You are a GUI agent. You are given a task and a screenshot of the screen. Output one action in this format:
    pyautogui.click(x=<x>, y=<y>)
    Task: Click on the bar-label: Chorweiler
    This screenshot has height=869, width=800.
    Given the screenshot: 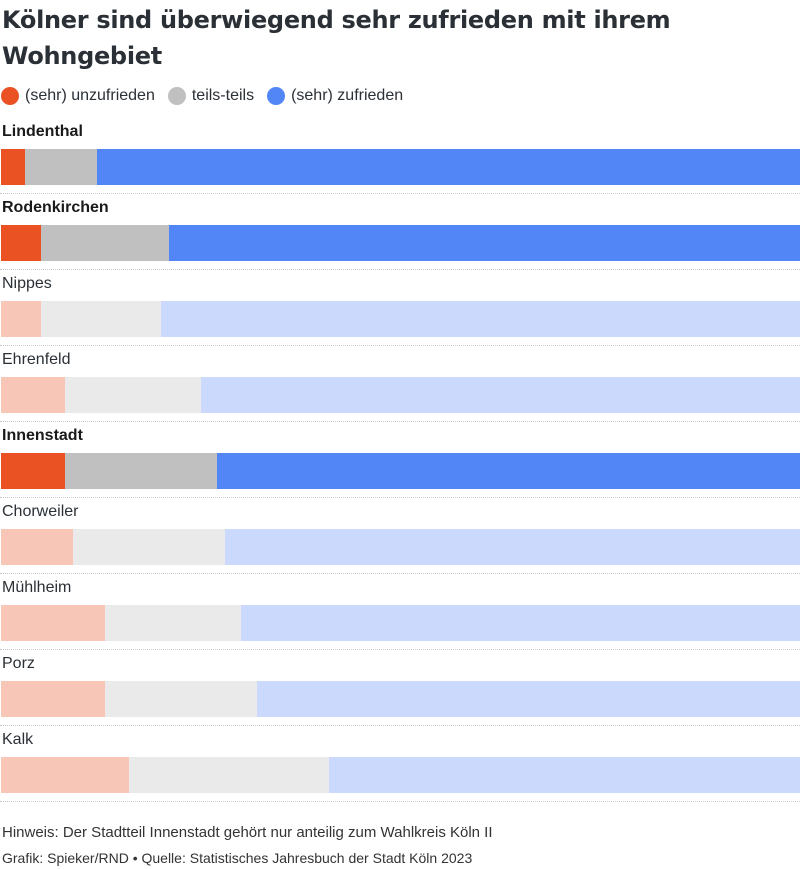 What is the action you would take?
    pyautogui.click(x=40, y=511)
    